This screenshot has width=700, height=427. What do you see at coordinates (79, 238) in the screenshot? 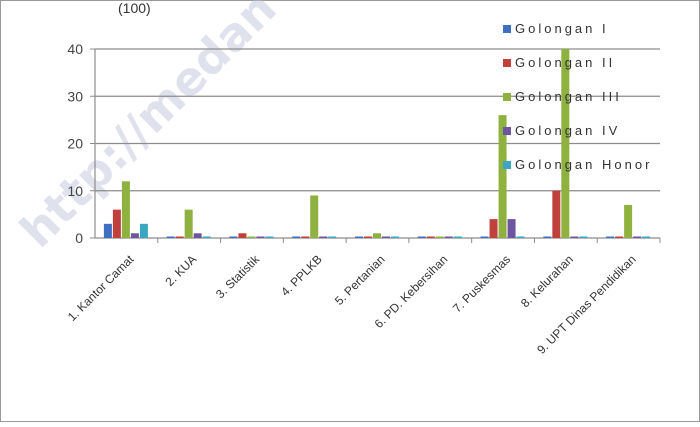
I see `y-tick-label: 0` at bounding box center [79, 238].